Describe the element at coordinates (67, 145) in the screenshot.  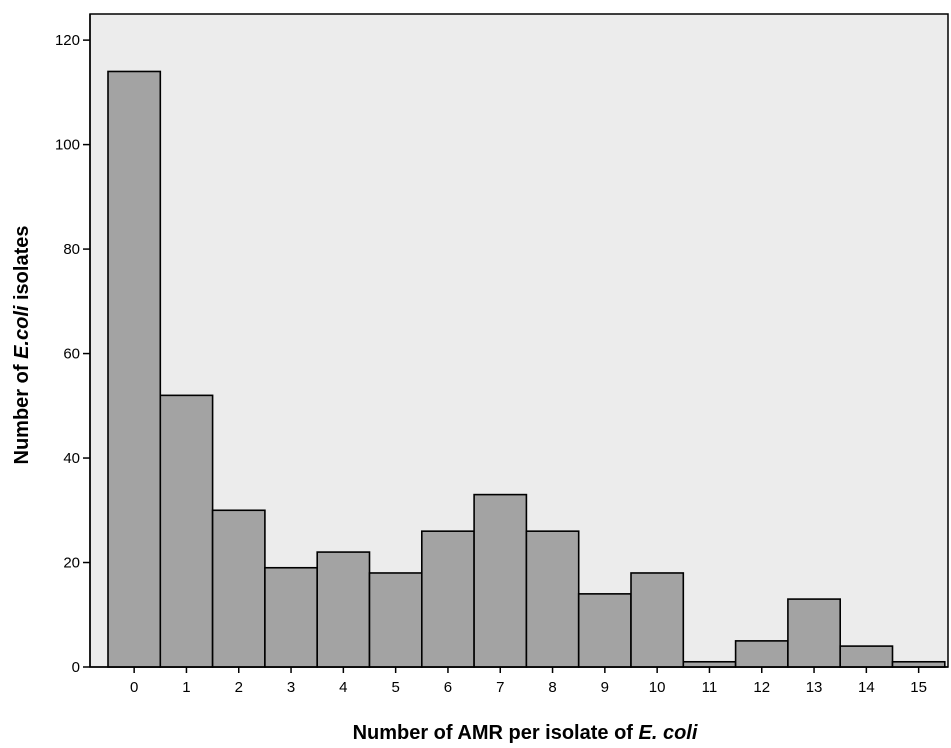
I see `y-tick-label: 100` at that location.